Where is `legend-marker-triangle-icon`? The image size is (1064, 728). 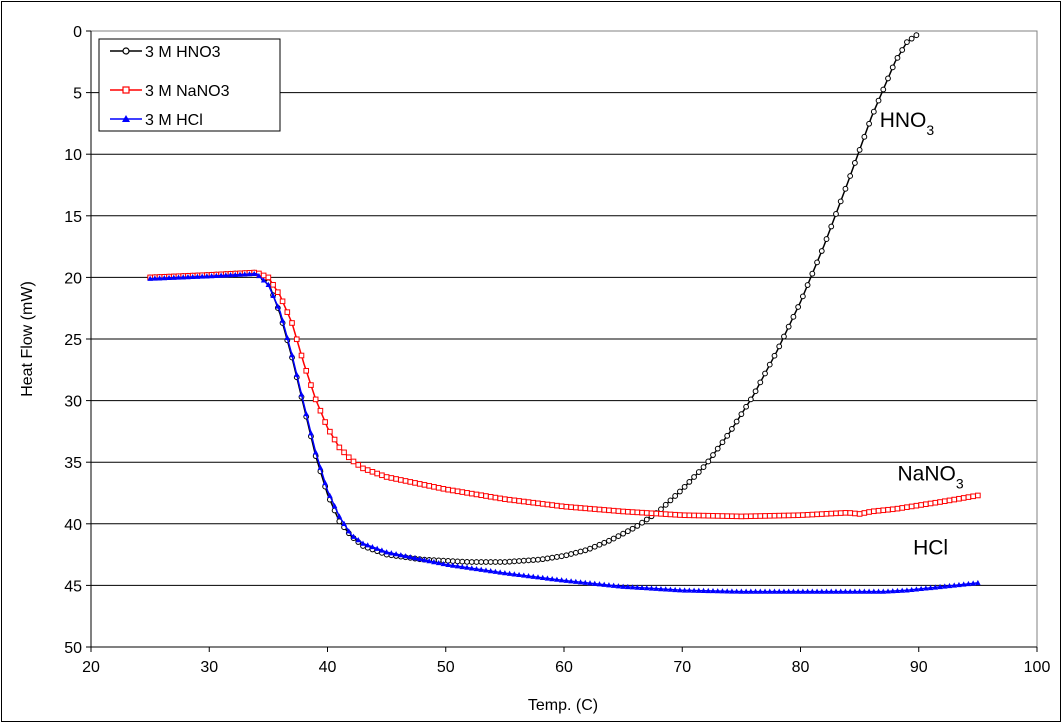 legend-marker-triangle-icon is located at coordinates (126, 118).